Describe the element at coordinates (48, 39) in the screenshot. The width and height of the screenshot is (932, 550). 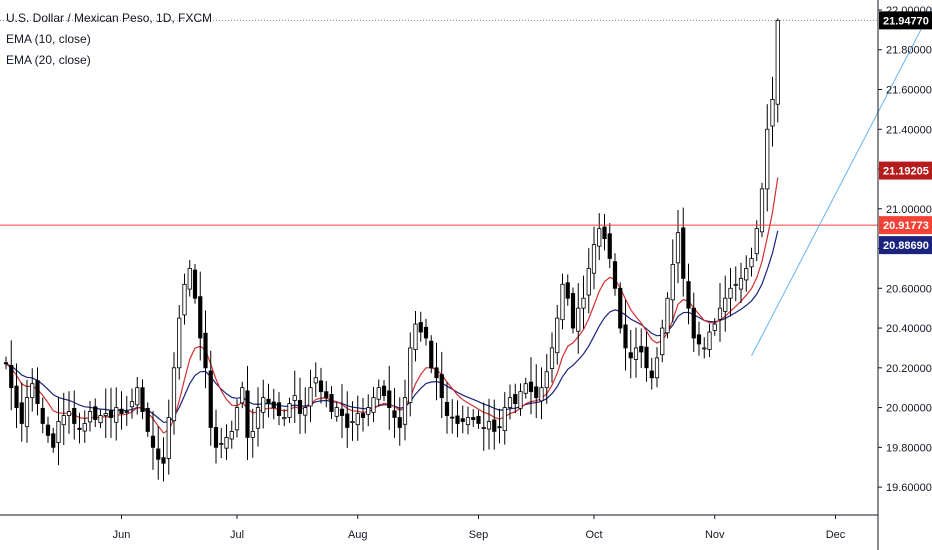
I see `legend-ema10: EMA (10, close)` at that location.